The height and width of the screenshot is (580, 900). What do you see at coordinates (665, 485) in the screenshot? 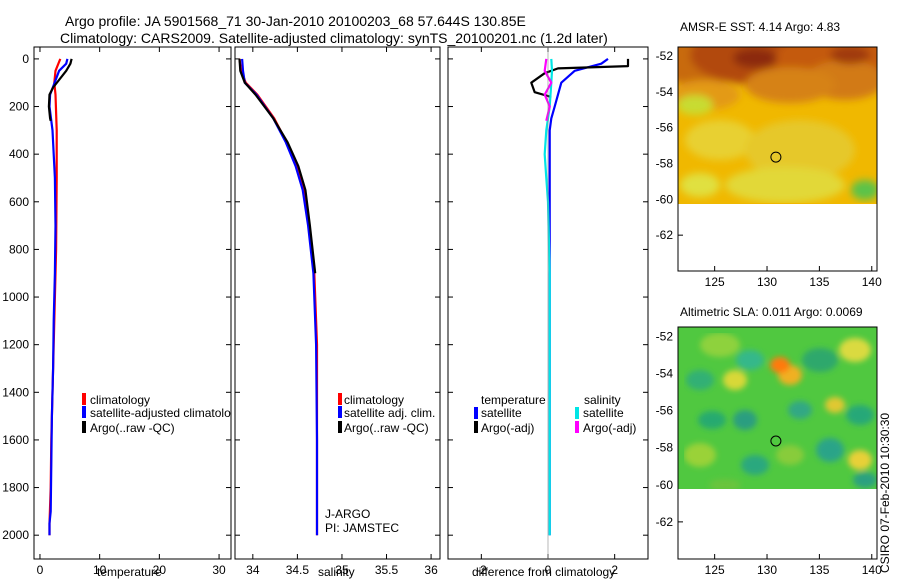
I see `sla-ytick-label: -60` at bounding box center [665, 485].